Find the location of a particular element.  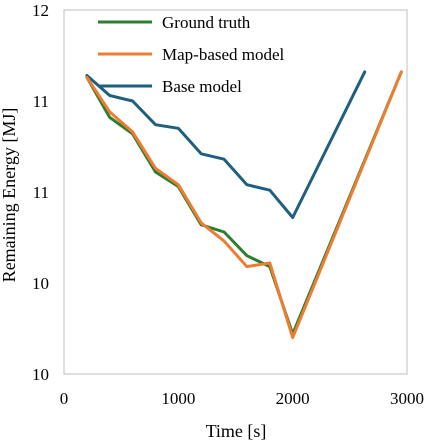

y-axis-title: Remaining Energy [MJ] is located at coordinates (9, 195).